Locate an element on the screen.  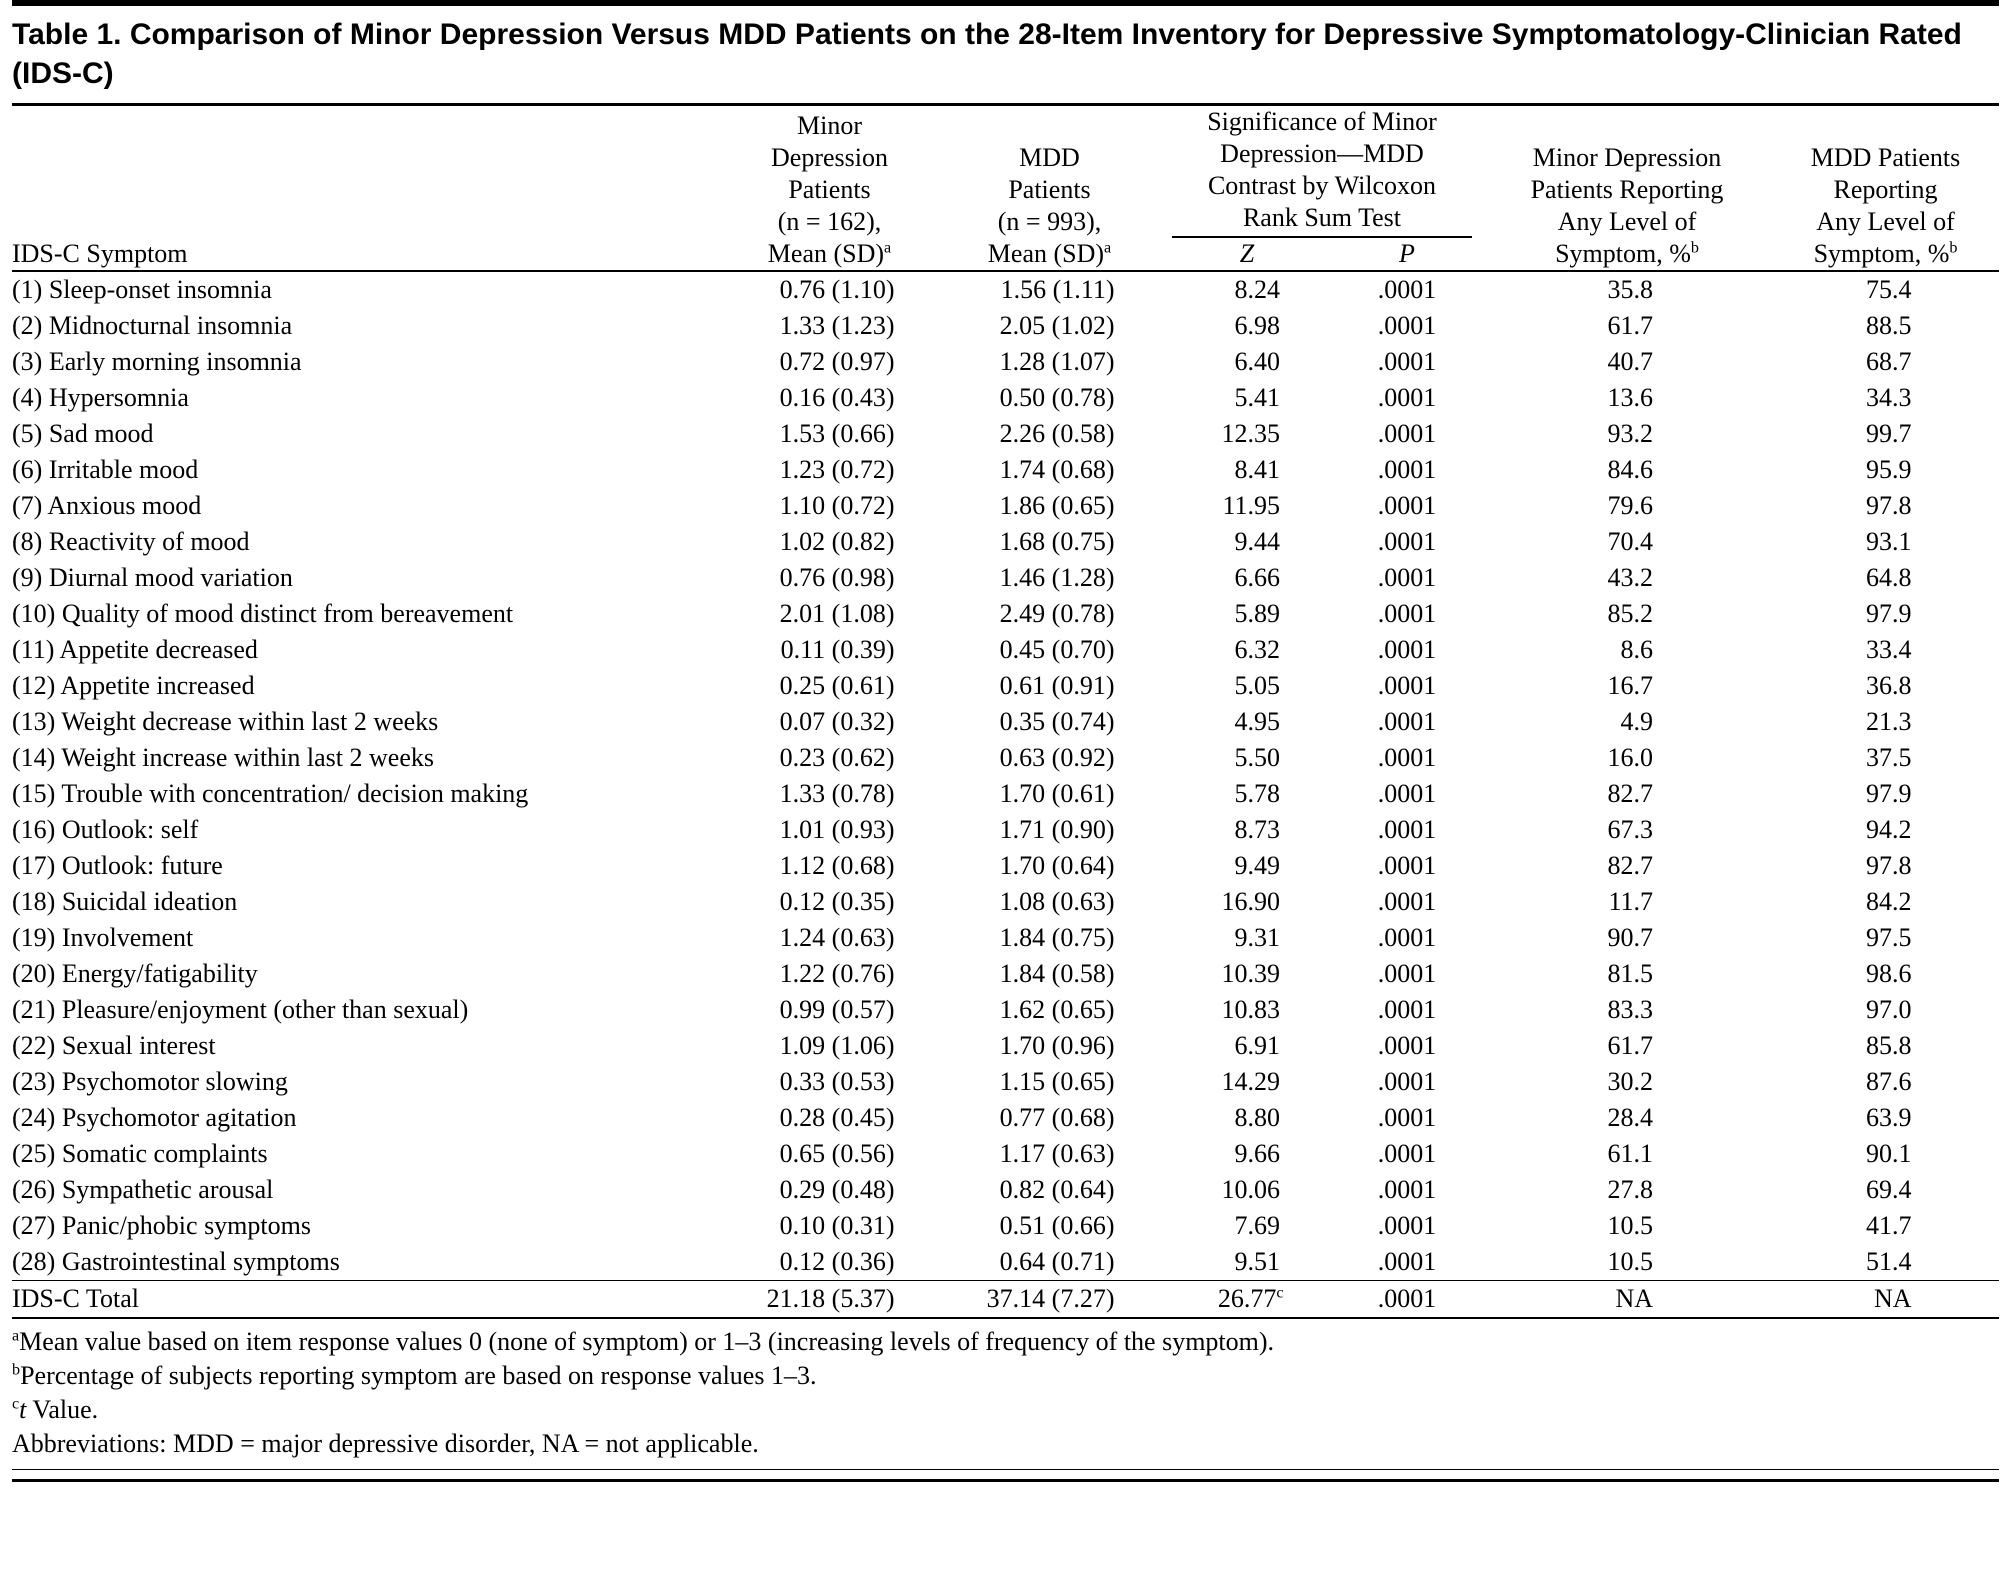
minor-mean-cell: 0.72 (0.97) is located at coordinates (837, 361).